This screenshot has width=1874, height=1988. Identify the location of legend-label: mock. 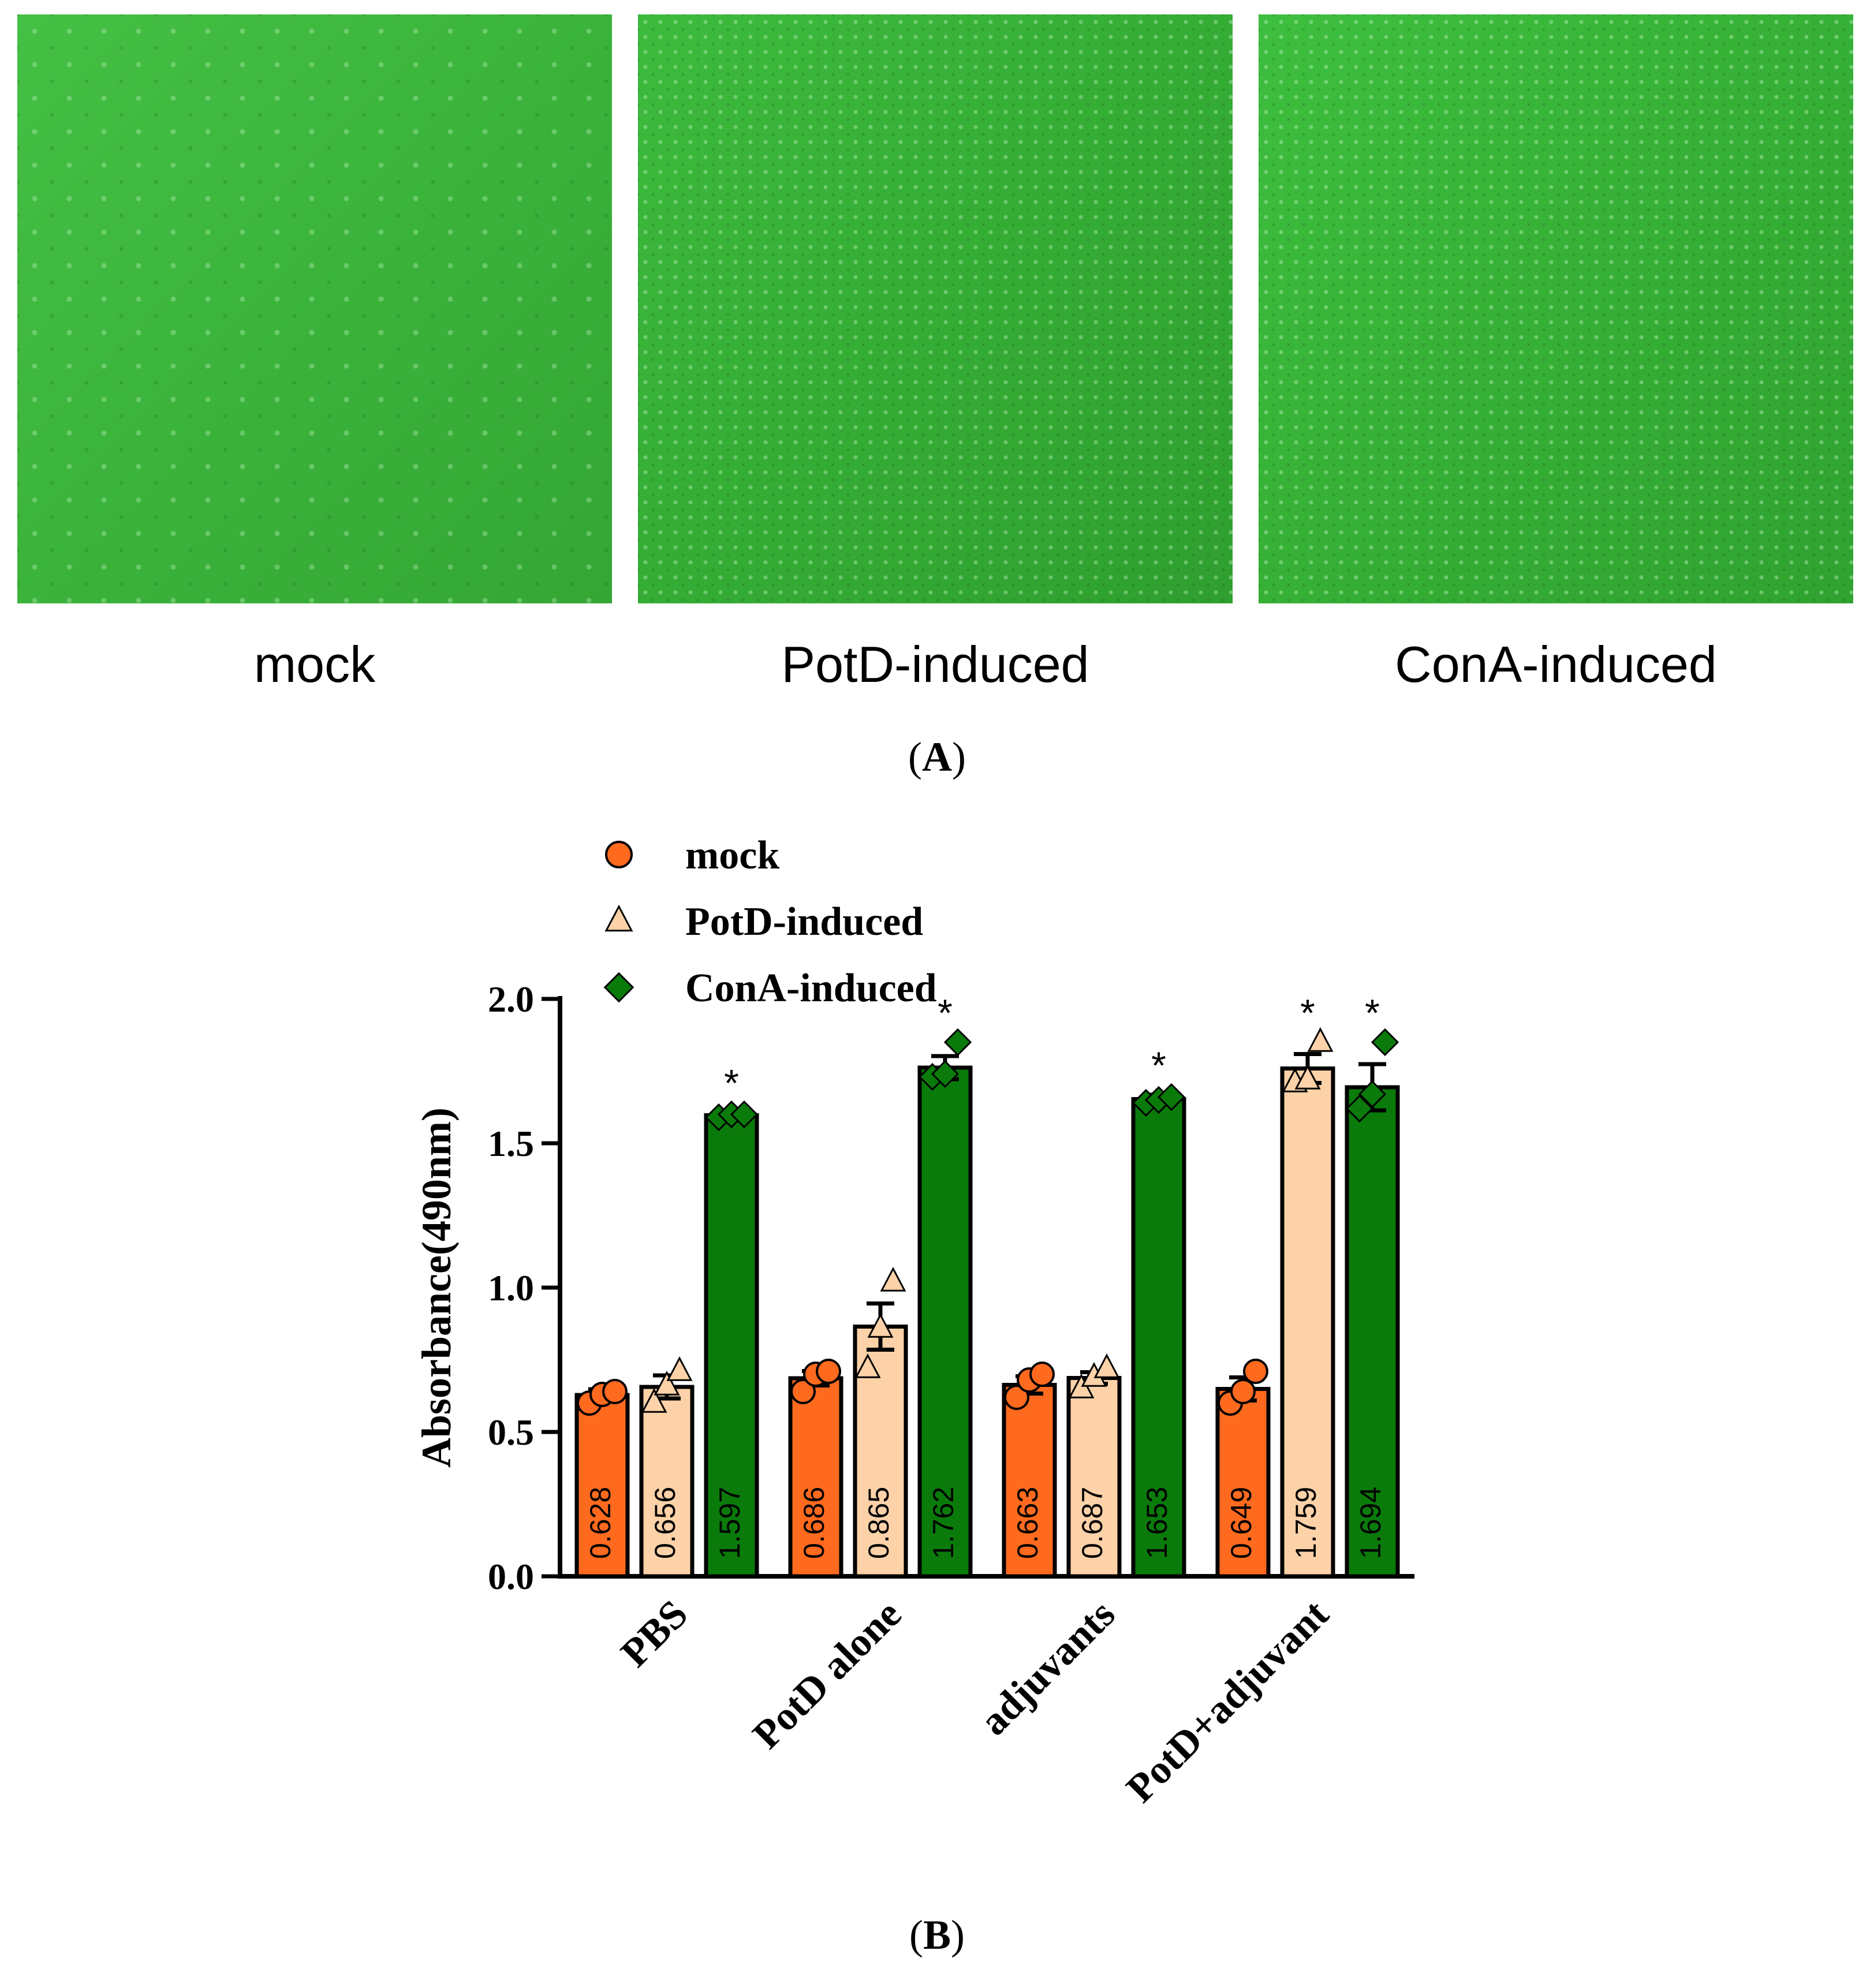
(732, 855).